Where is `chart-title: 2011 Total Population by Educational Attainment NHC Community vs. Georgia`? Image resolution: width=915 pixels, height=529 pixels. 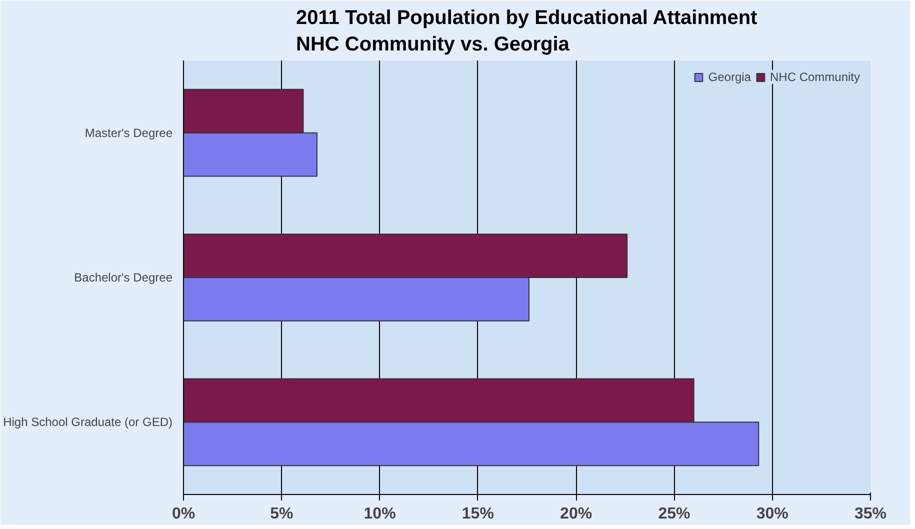 chart-title: 2011 Total Population by Educational Attainment NHC Community vs. Georgia is located at coordinates (527, 31).